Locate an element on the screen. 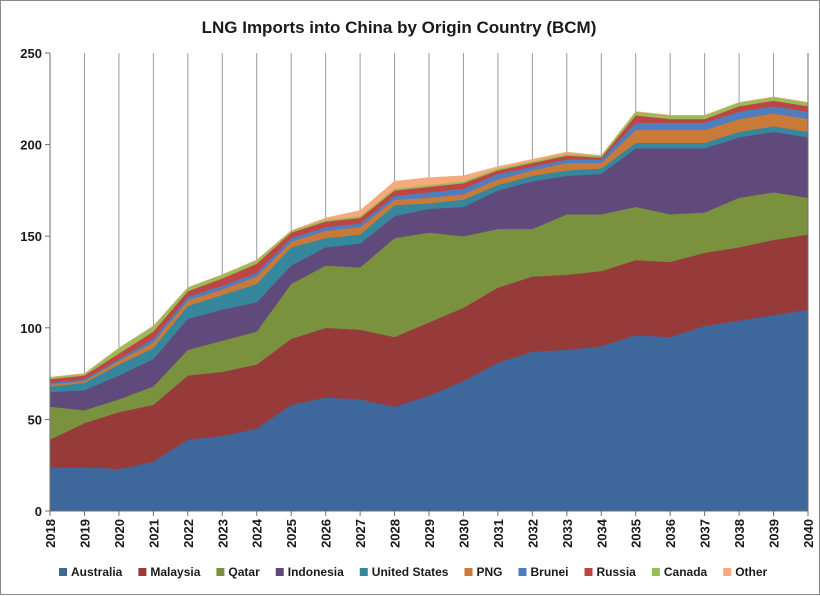 This screenshot has height=596, width=820. x-tick-label: 2022 is located at coordinates (188, 533).